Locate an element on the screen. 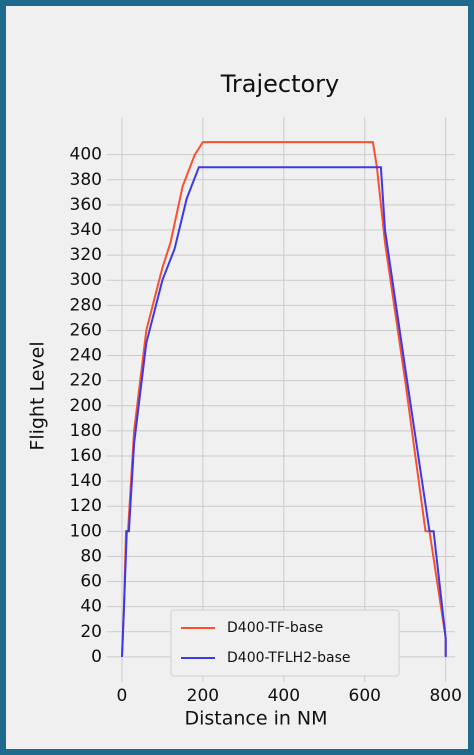 The width and height of the screenshot is (474, 755). legend: D400-TF-base D400-TFLH2-base is located at coordinates (285, 643).